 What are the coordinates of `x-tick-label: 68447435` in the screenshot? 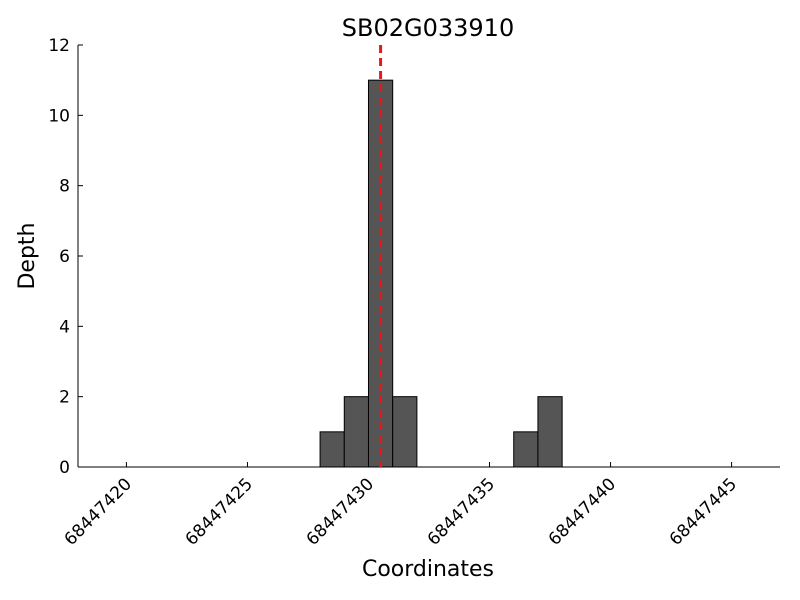 It's located at (461, 511).